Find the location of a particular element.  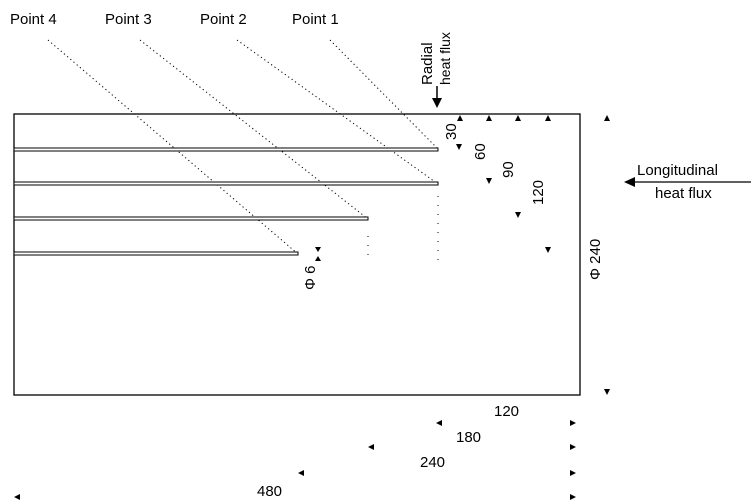

length-480-marker-left is located at coordinates (17, 497).